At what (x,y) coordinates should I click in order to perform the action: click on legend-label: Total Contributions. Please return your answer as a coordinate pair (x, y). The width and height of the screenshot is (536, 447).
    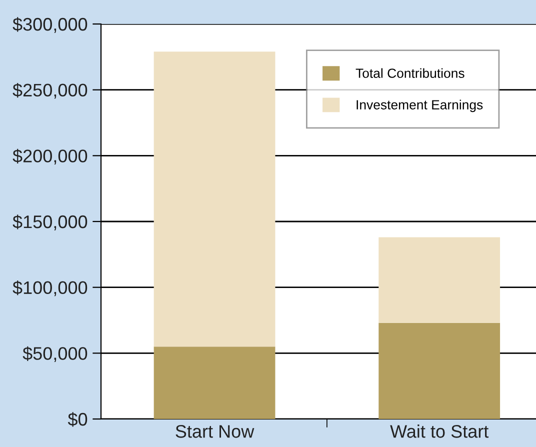
    Looking at the image, I should click on (410, 73).